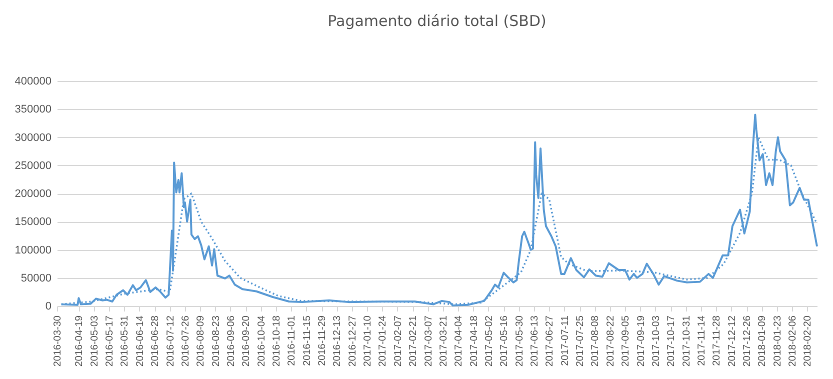 The width and height of the screenshot is (833, 379). What do you see at coordinates (322, 340) in the screenshot?
I see `x-tick-label: 2016-11-29` at bounding box center [322, 340].